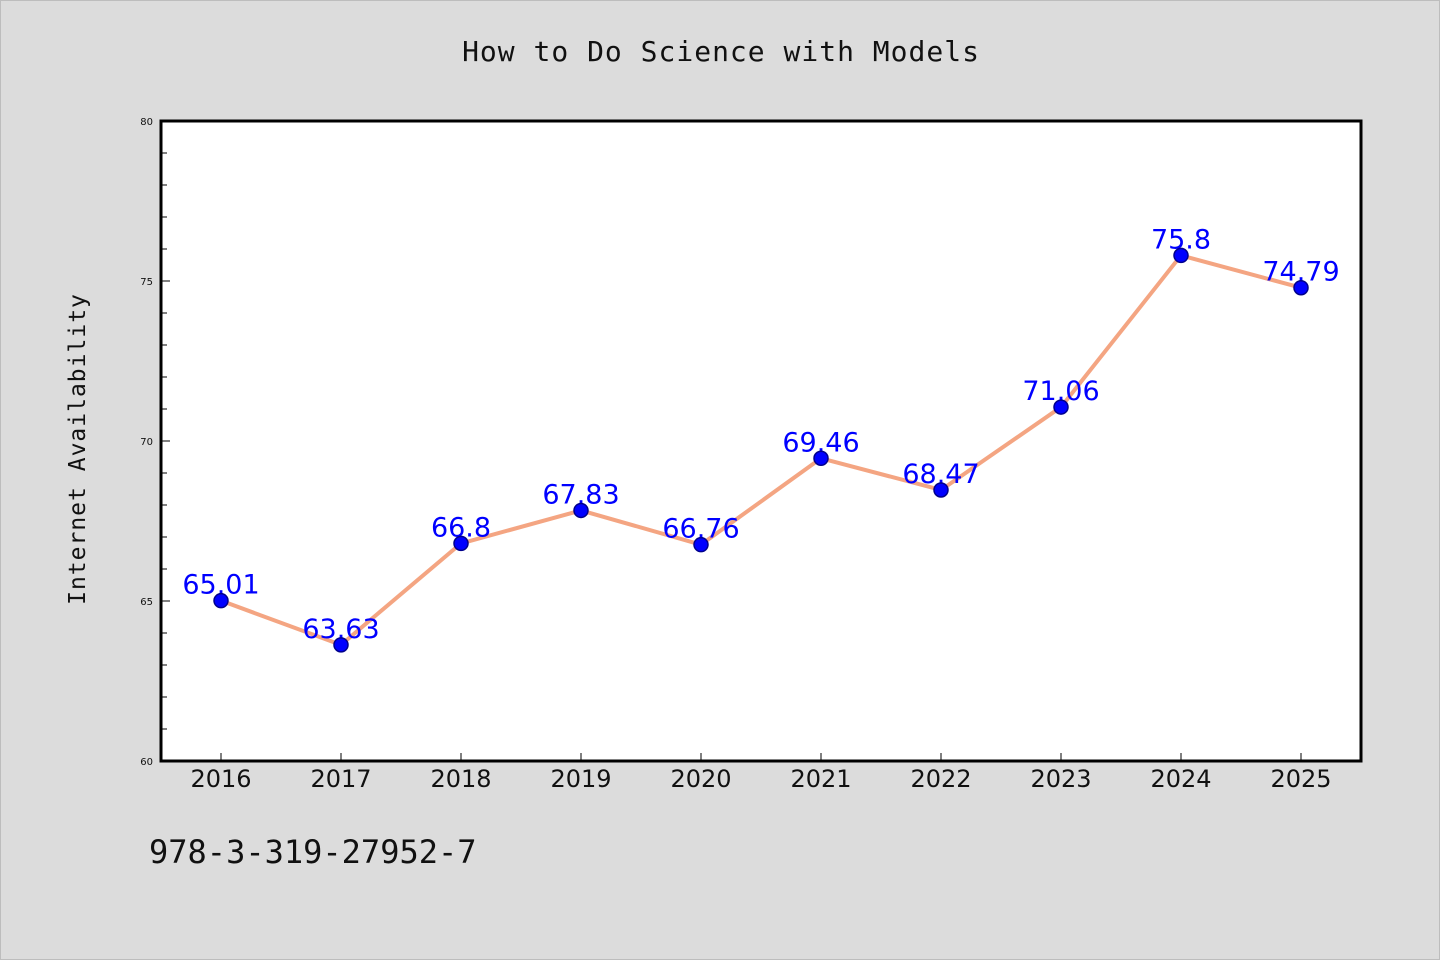 The width and height of the screenshot is (1440, 960). I want to click on y-tick-label: 70, so click(146, 442).